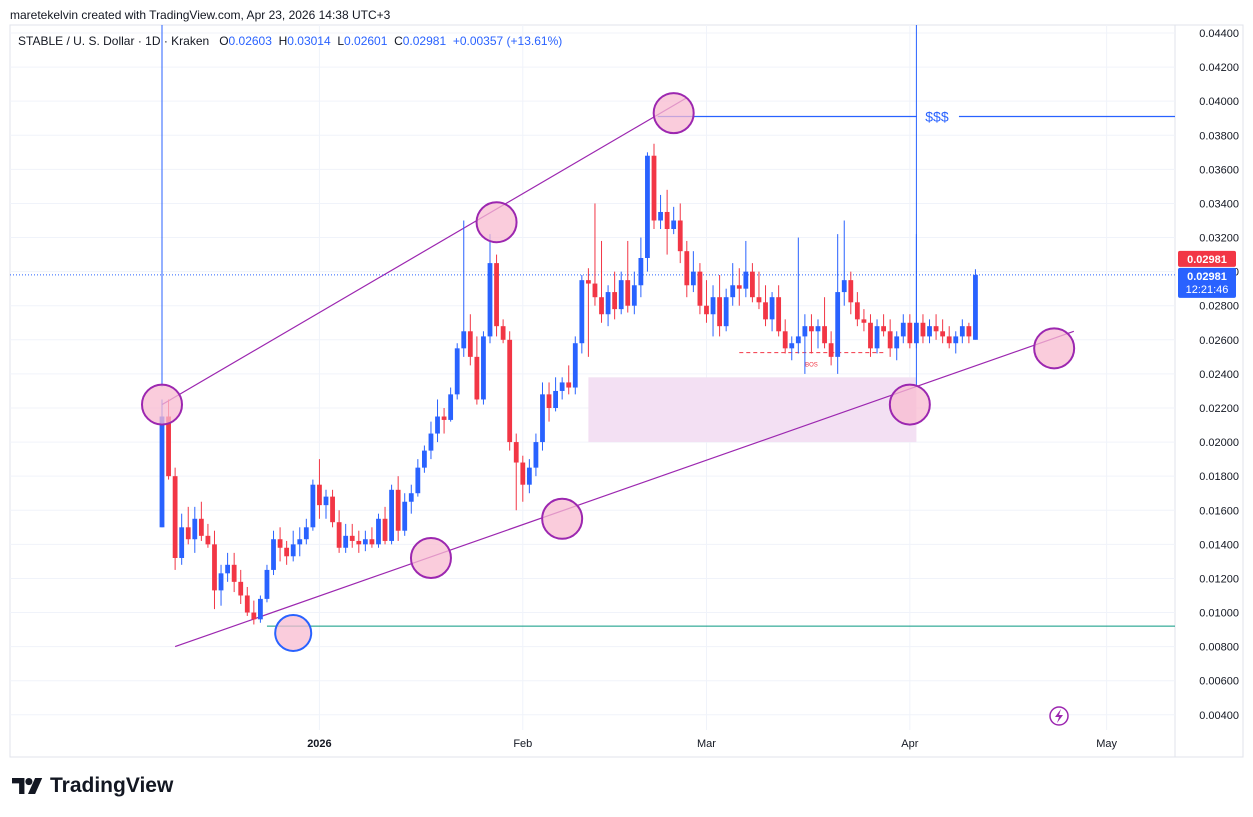  Describe the element at coordinates (92, 786) in the screenshot. I see `tradingview-logo: TradingView` at that location.